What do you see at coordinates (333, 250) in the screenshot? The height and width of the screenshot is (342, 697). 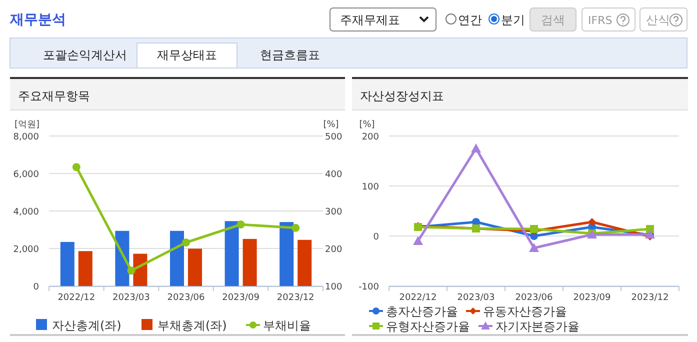 I see `y2-tick-label: 200` at bounding box center [333, 250].